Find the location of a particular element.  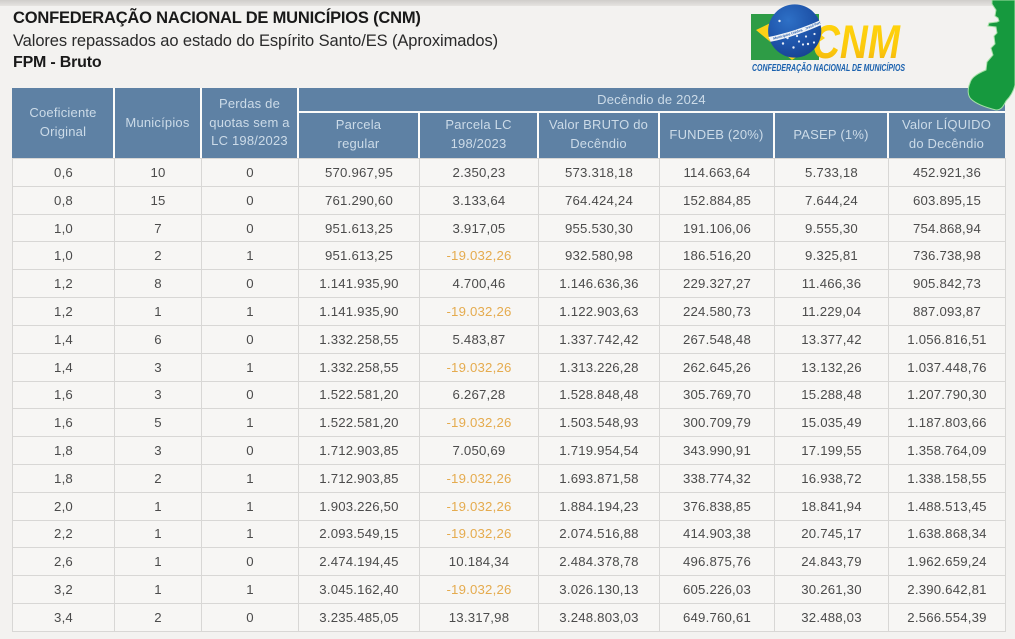

svg-text: CNM is located at coordinates (856, 41).